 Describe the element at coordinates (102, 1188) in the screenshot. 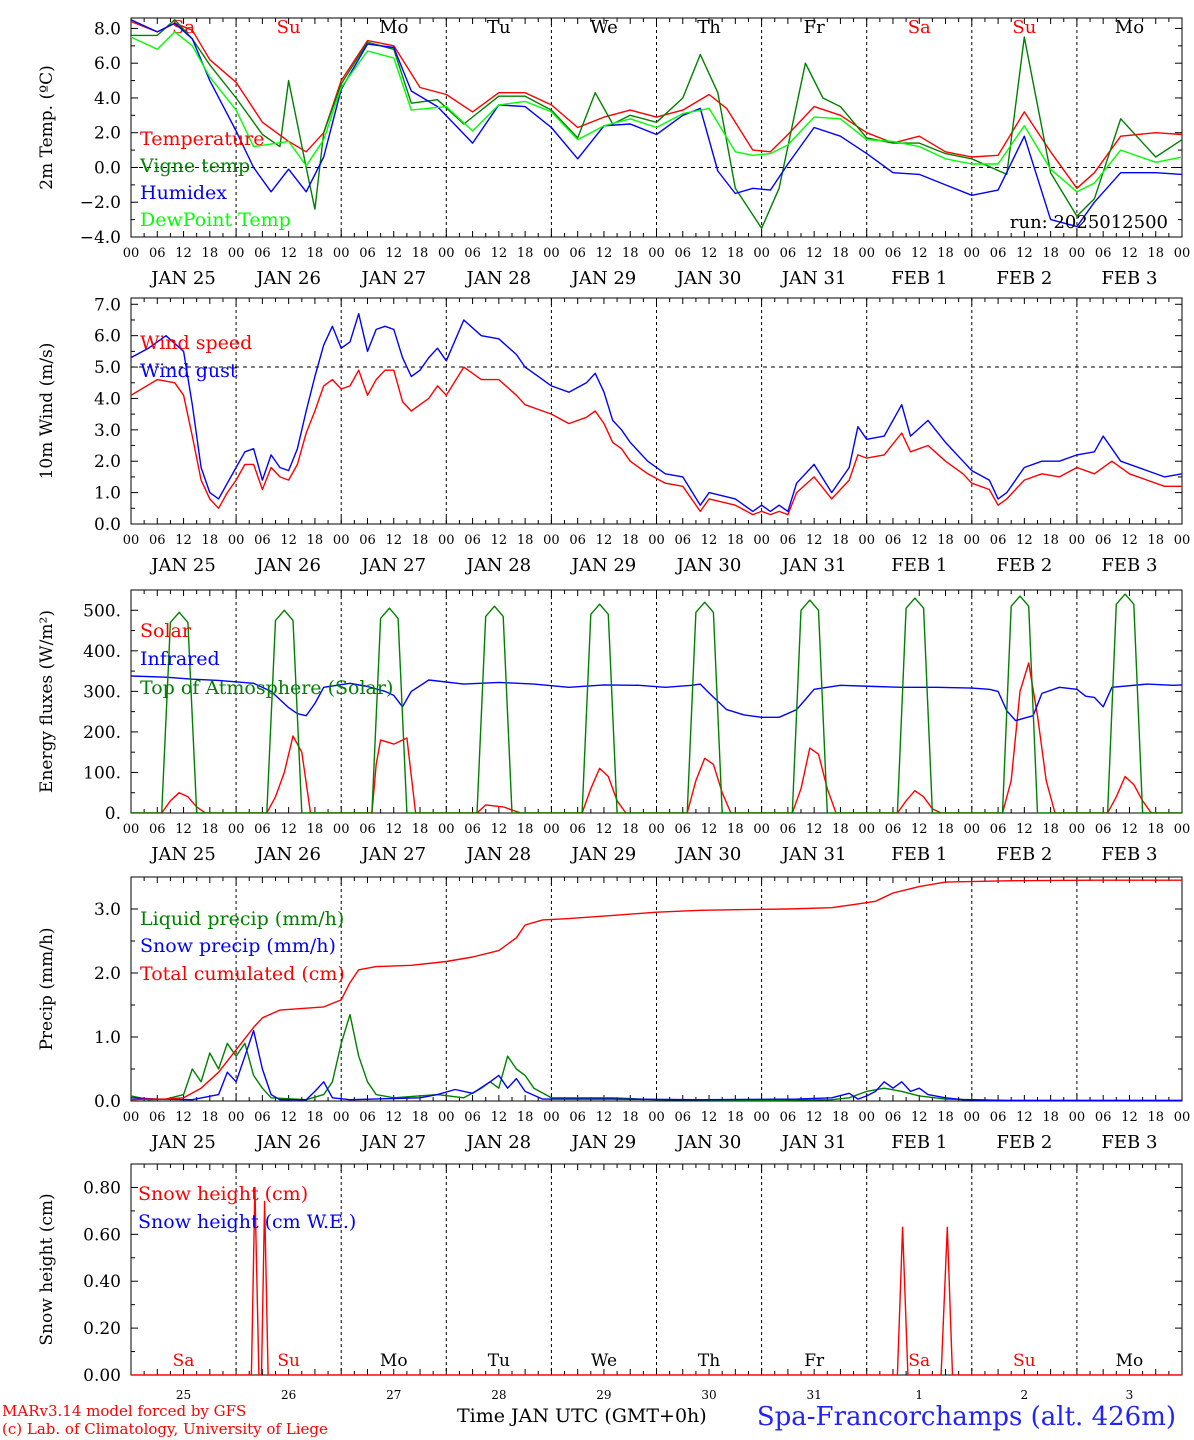

I see `y-tick-label: 0.80` at that location.